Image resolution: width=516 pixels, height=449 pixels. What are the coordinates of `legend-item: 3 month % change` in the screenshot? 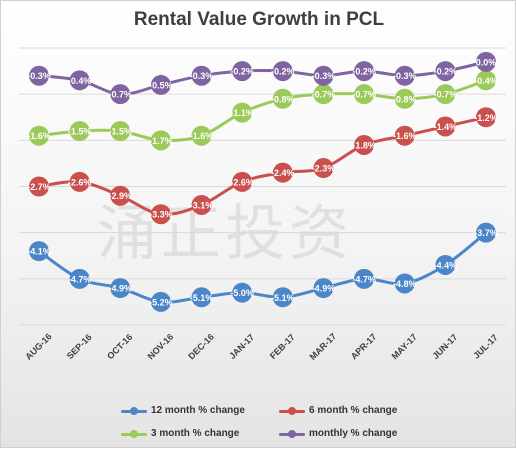 It's located at (180, 433).